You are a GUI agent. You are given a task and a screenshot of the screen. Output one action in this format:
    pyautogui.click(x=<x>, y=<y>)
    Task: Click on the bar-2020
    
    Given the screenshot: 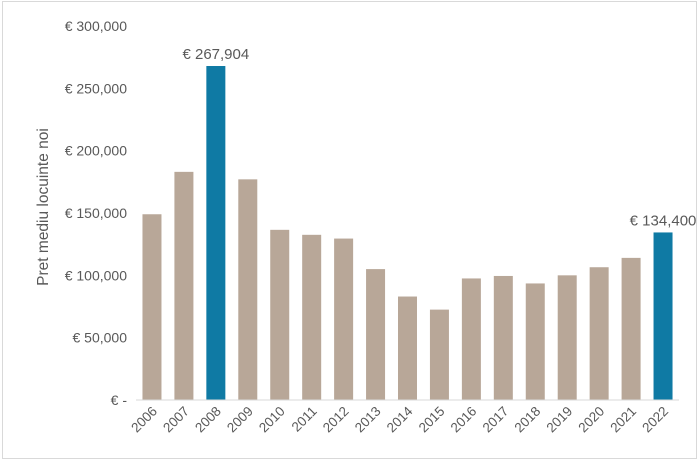 What is the action you would take?
    pyautogui.click(x=599, y=333)
    